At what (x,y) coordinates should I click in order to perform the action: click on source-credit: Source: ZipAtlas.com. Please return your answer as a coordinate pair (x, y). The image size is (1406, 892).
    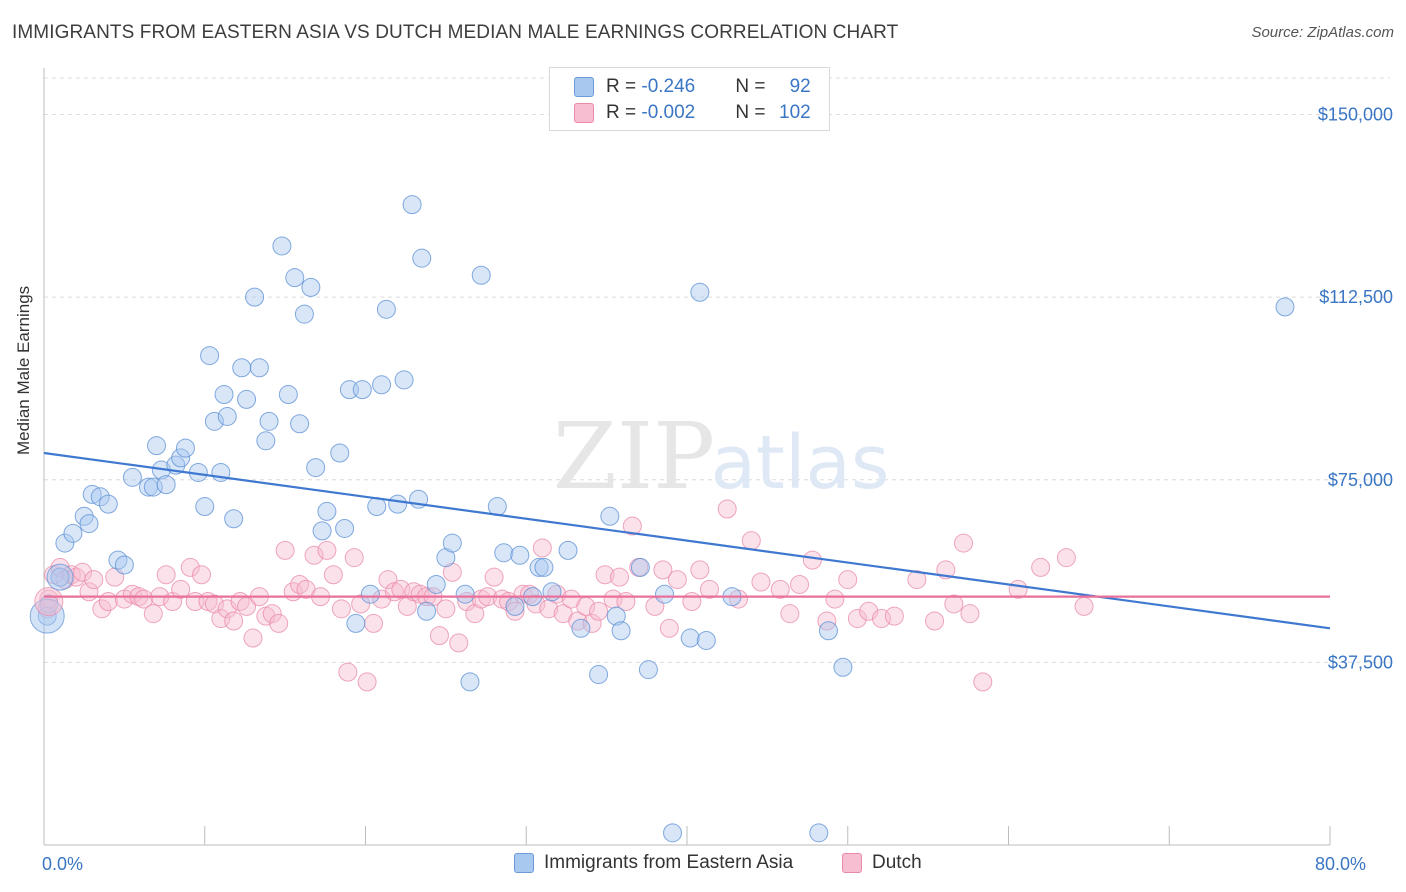
    Looking at the image, I should click on (1322, 32).